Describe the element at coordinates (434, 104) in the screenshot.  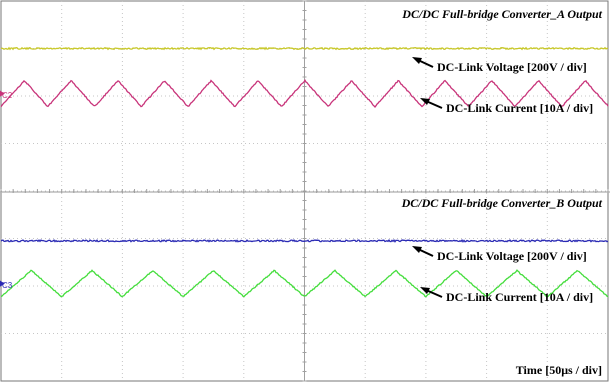
I see `arrow-a-current-shaft` at that location.